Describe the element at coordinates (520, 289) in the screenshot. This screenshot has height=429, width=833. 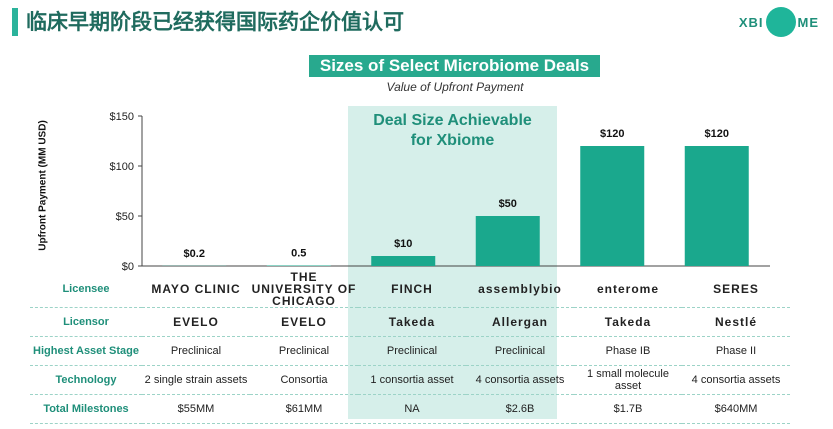
I see `licensee-cell: assemblybio` at that location.